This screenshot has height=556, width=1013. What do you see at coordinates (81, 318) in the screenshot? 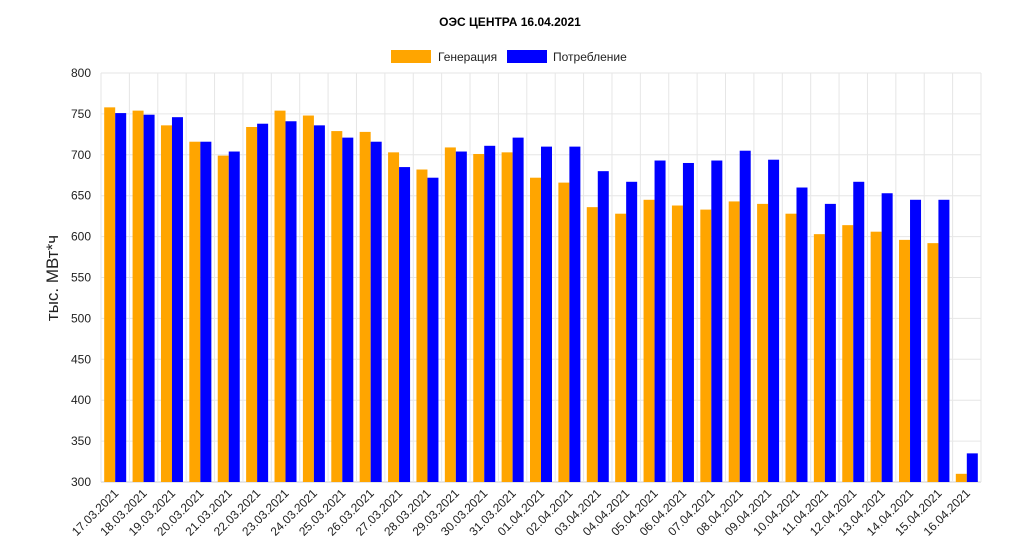
I see `y-tick-label: 500` at bounding box center [81, 318].